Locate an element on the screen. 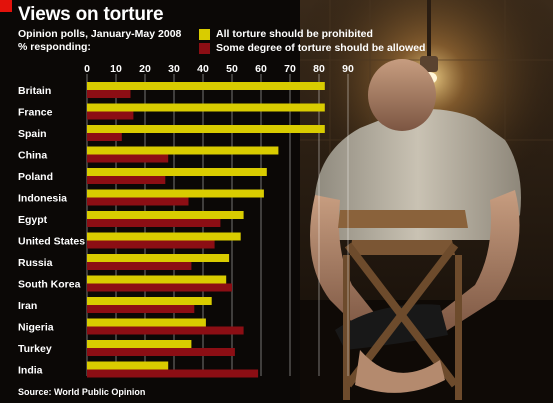  x-tick-label: 10 is located at coordinates (116, 69).